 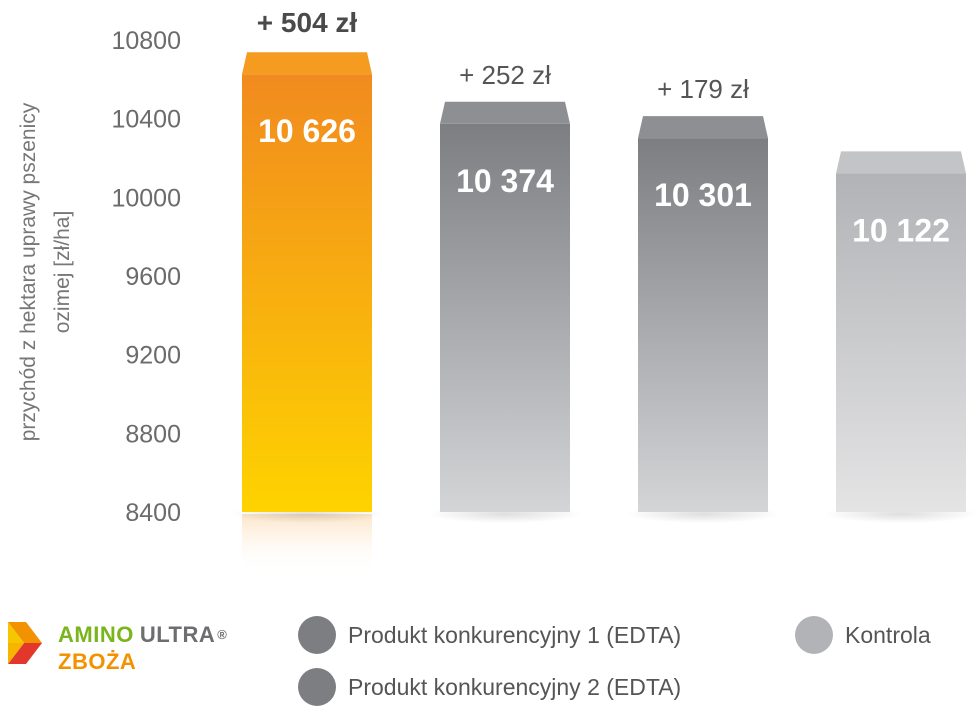 I want to click on legend-item-competitor-1: Produkt konkurencyjny 1 (EDTA), so click(x=489, y=635).